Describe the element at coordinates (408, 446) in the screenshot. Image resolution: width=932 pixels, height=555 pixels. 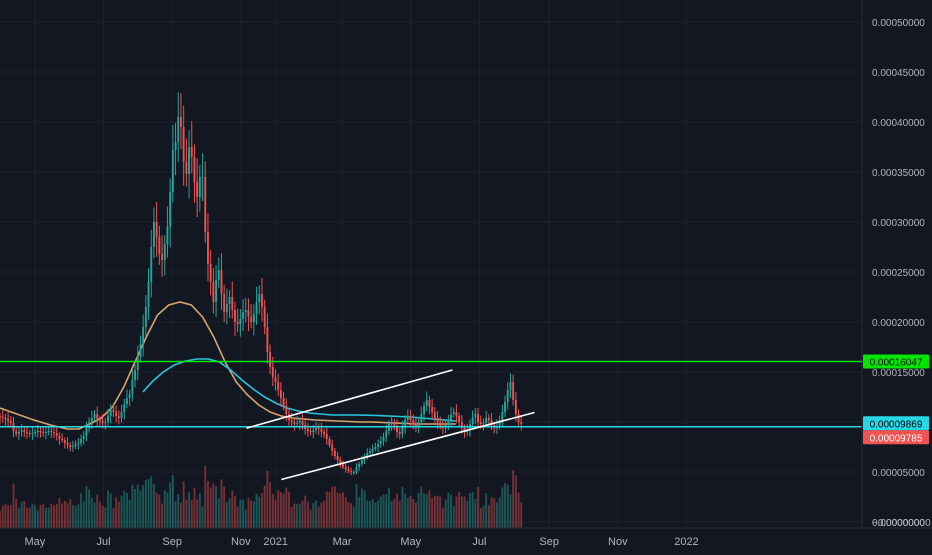
I see `channel-lower-line` at that location.